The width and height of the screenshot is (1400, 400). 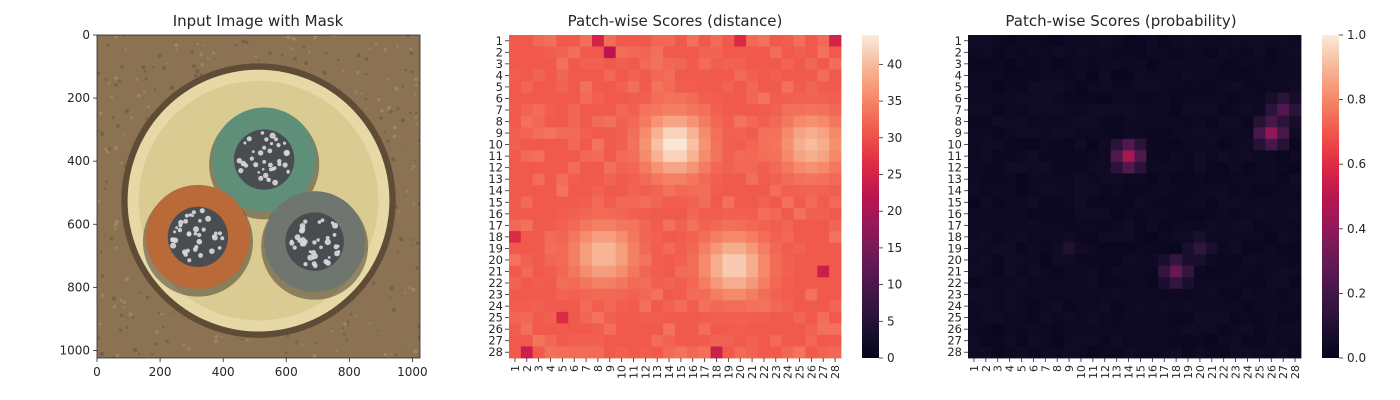 I want to click on row-tick-label: 12, so click(x=954, y=168).